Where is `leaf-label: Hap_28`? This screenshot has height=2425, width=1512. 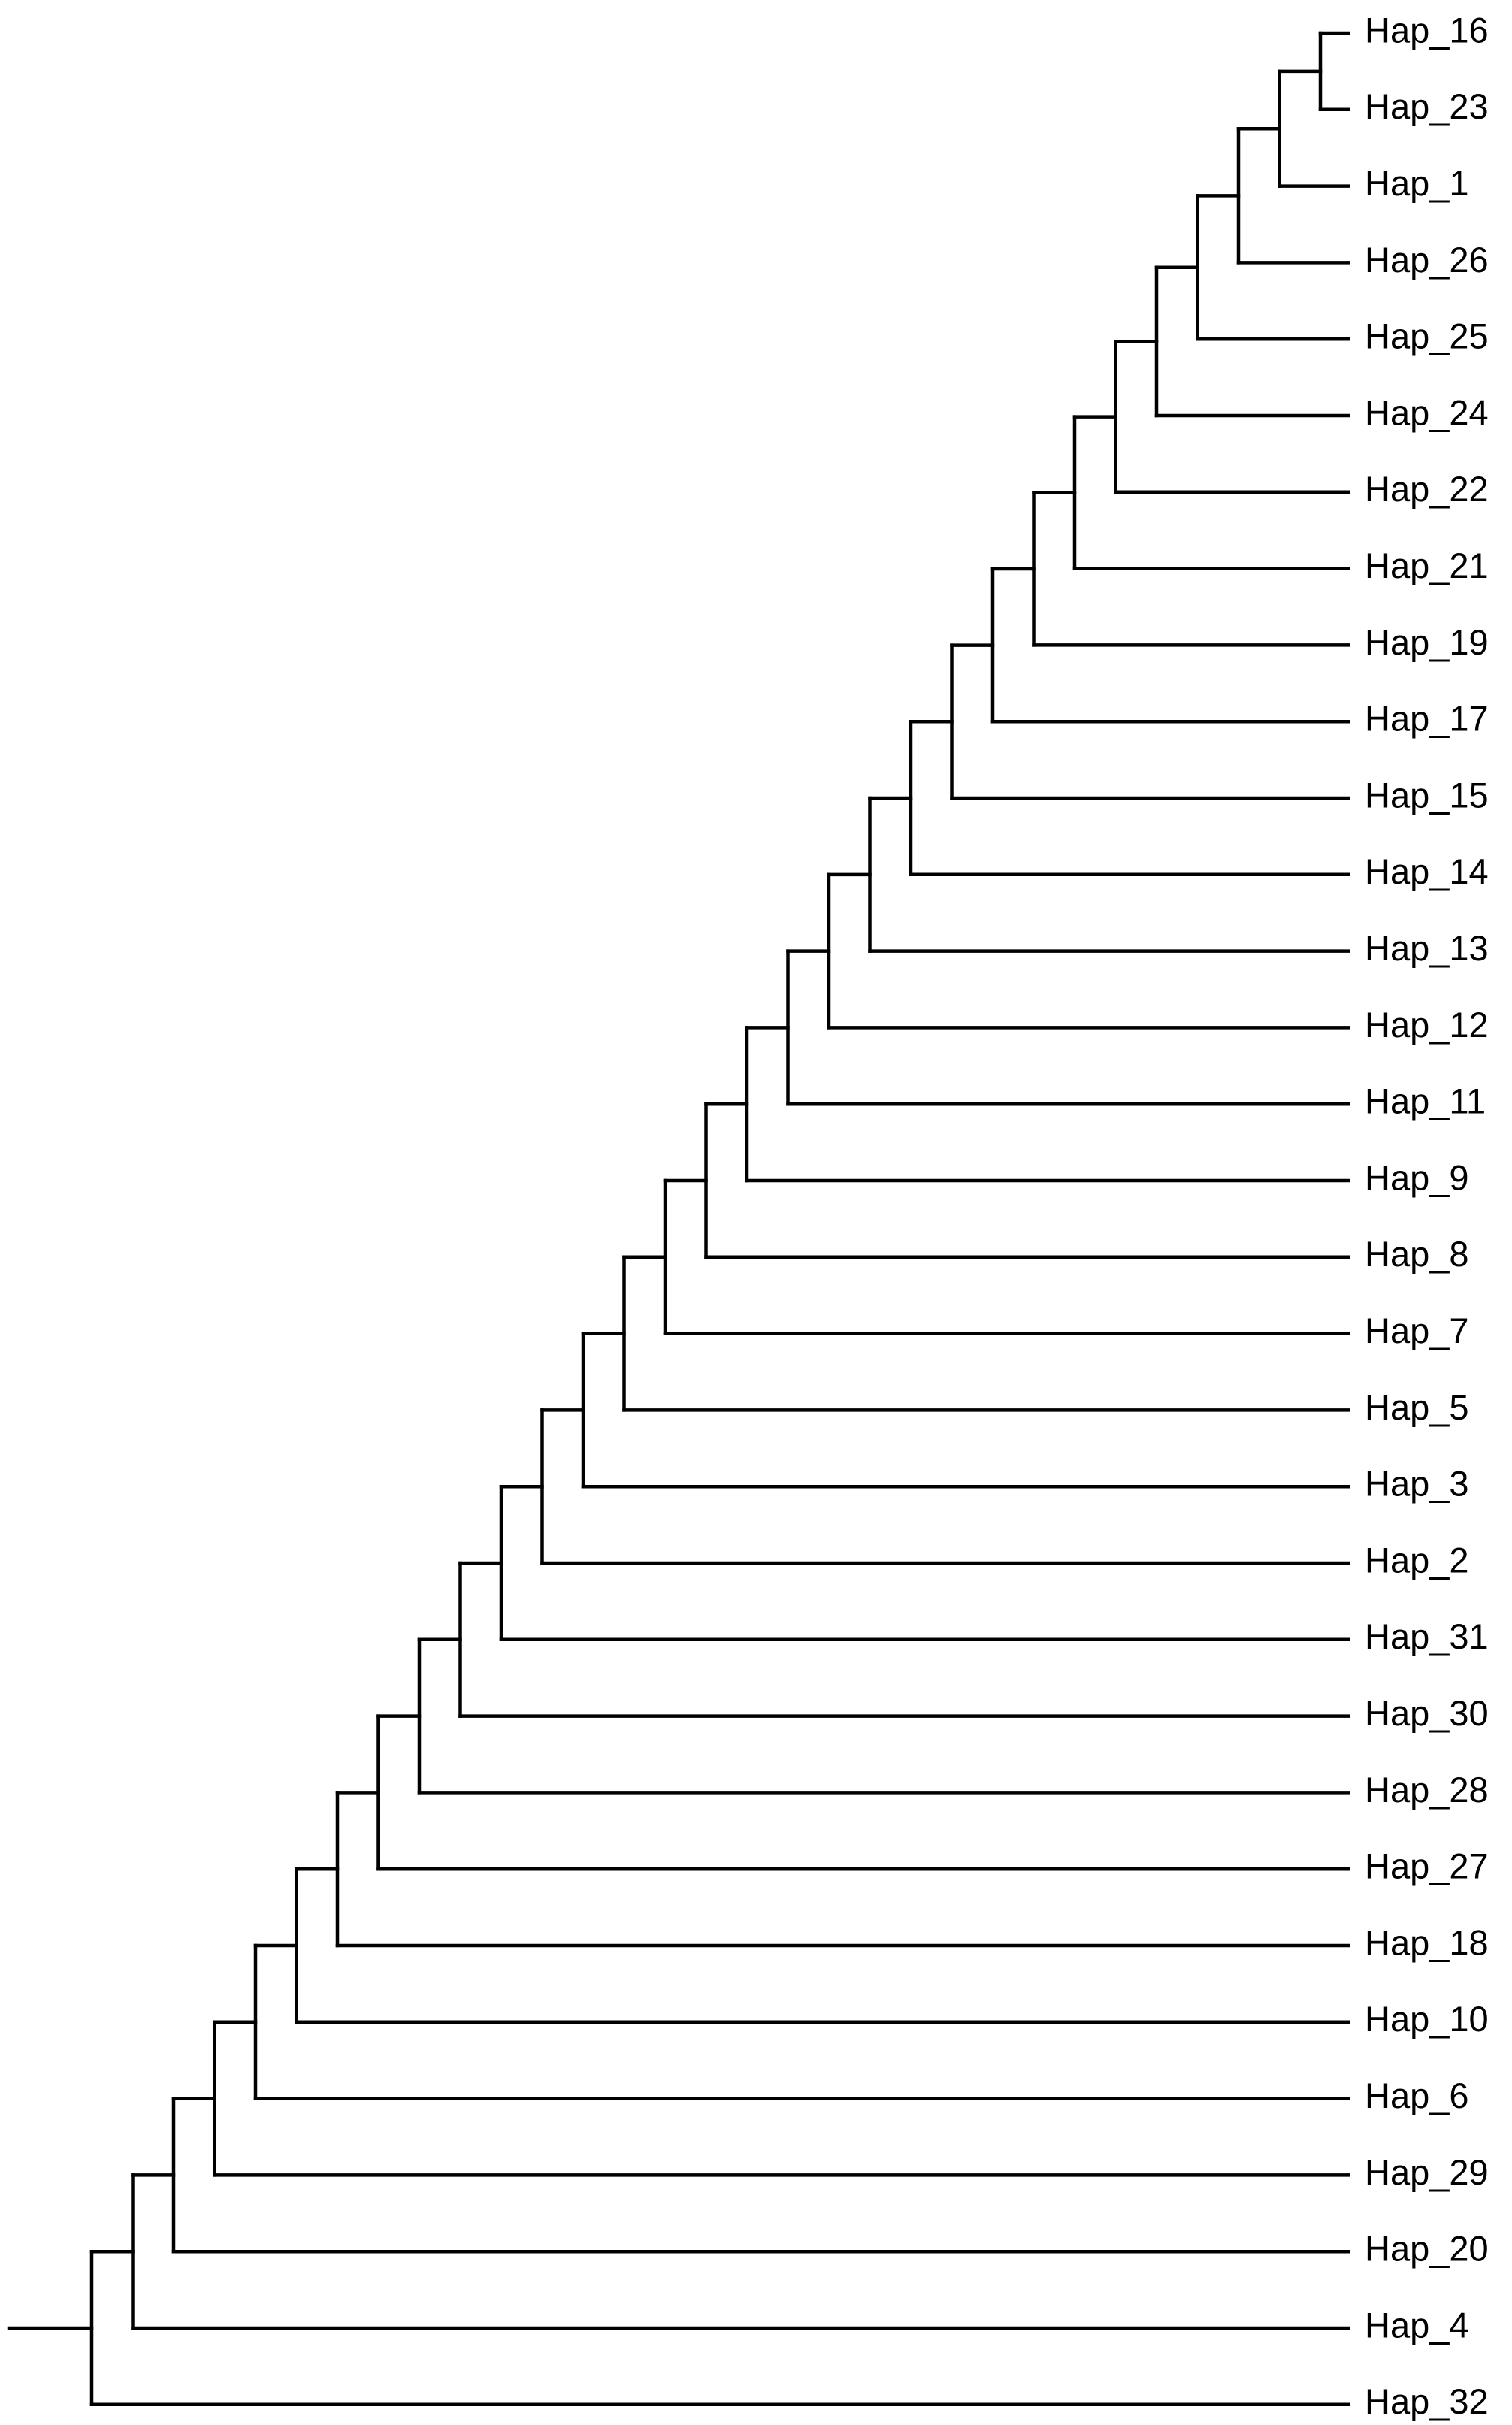
leaf-label: Hap_28 is located at coordinates (1427, 1790).